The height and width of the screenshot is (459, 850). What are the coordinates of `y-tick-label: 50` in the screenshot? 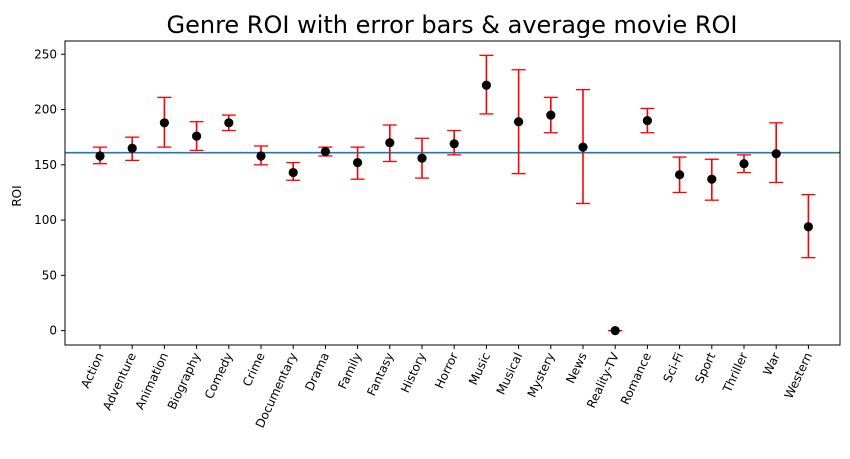 It's located at (49, 275).